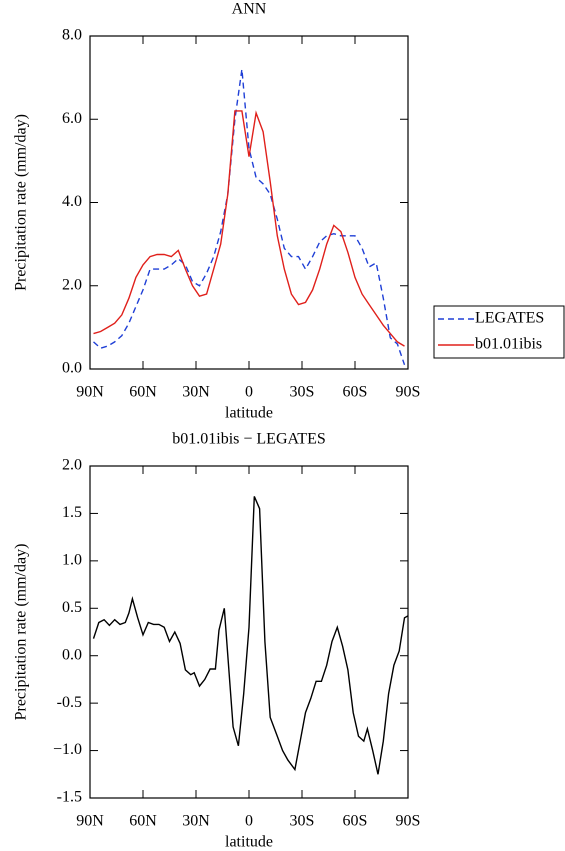 The width and height of the screenshot is (565, 851). I want to click on y-tick-label: 8.0, so click(72, 35).